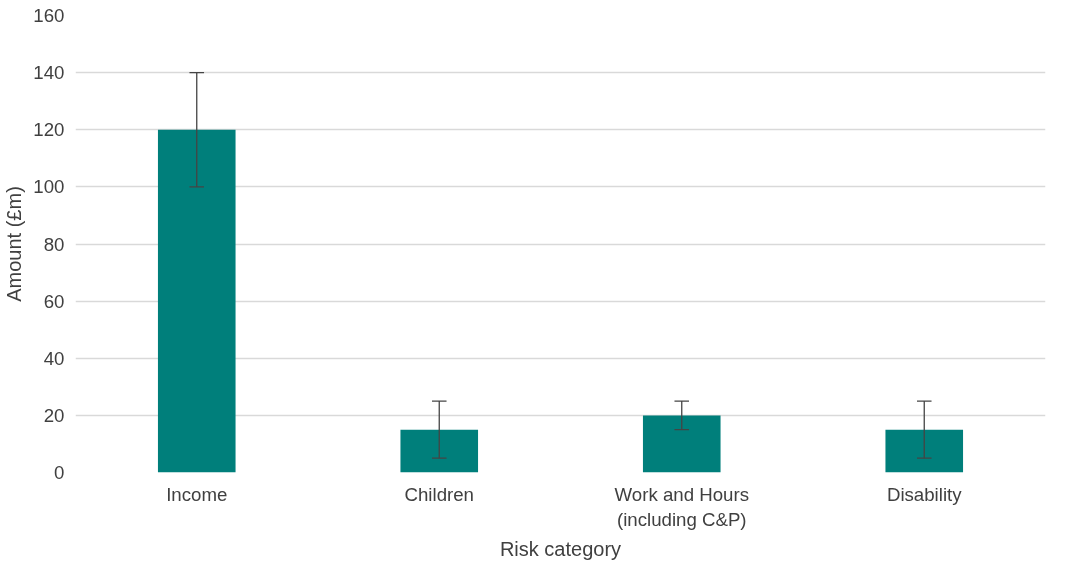 Image resolution: width=1065 pixels, height=562 pixels. Describe the element at coordinates (197, 494) in the screenshot. I see `x-tick-label: Income` at that location.